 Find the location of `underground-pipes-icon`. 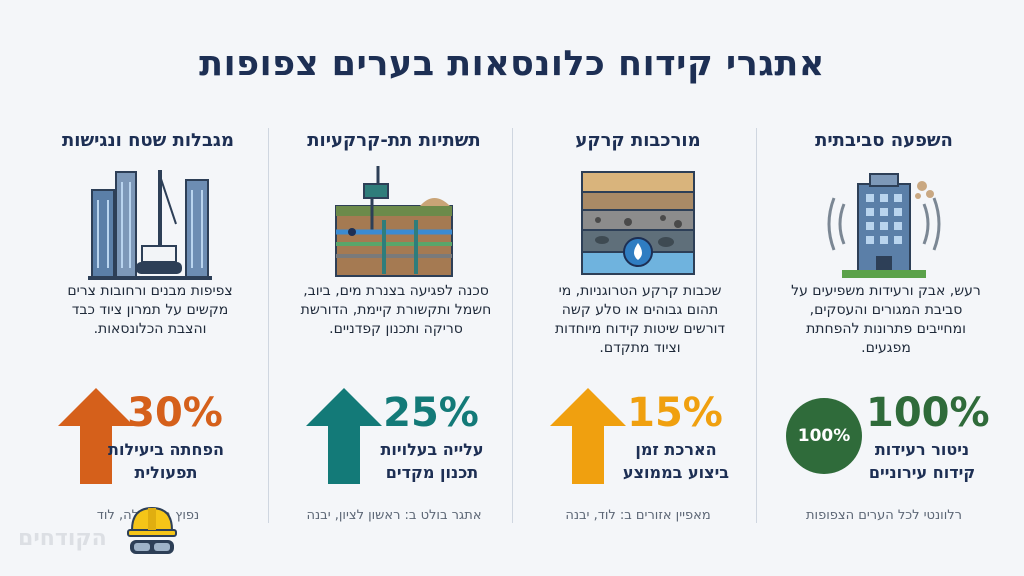

underground-pipes-icon is located at coordinates (394, 223).